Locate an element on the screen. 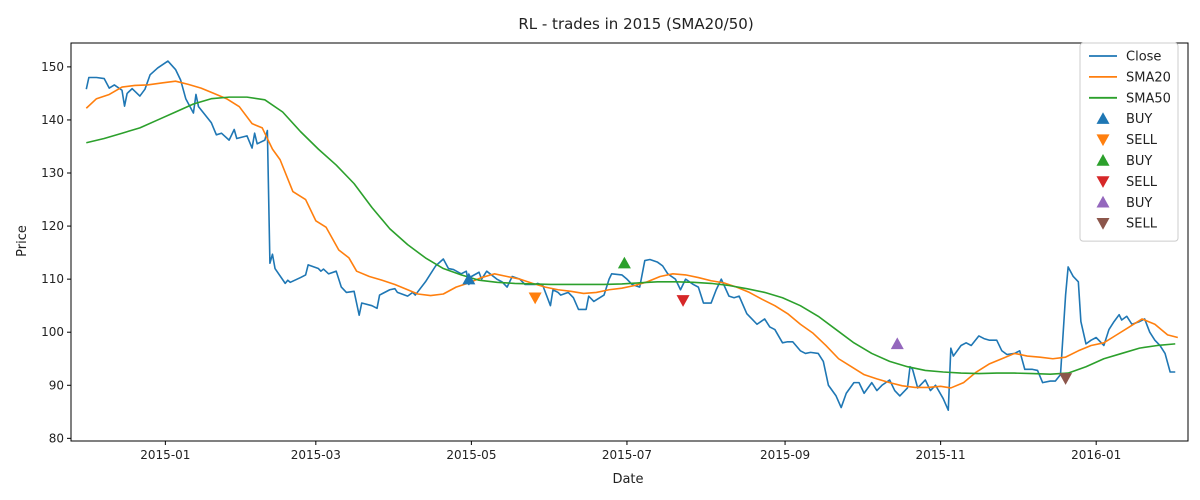 This screenshot has height=500, width=1200. y-tick-label: 80 is located at coordinates (56, 438).